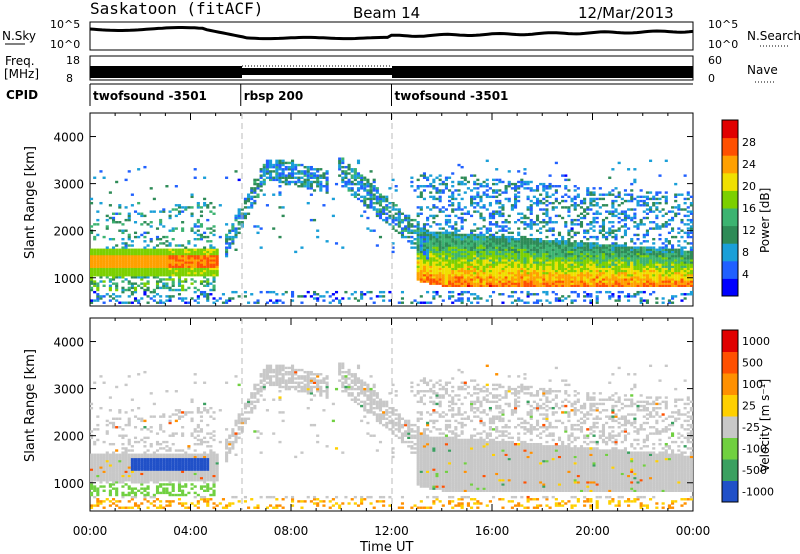  What do you see at coordinates (68, 185) in the screenshot?
I see `y-tick-label: 3000` at bounding box center [68, 185].